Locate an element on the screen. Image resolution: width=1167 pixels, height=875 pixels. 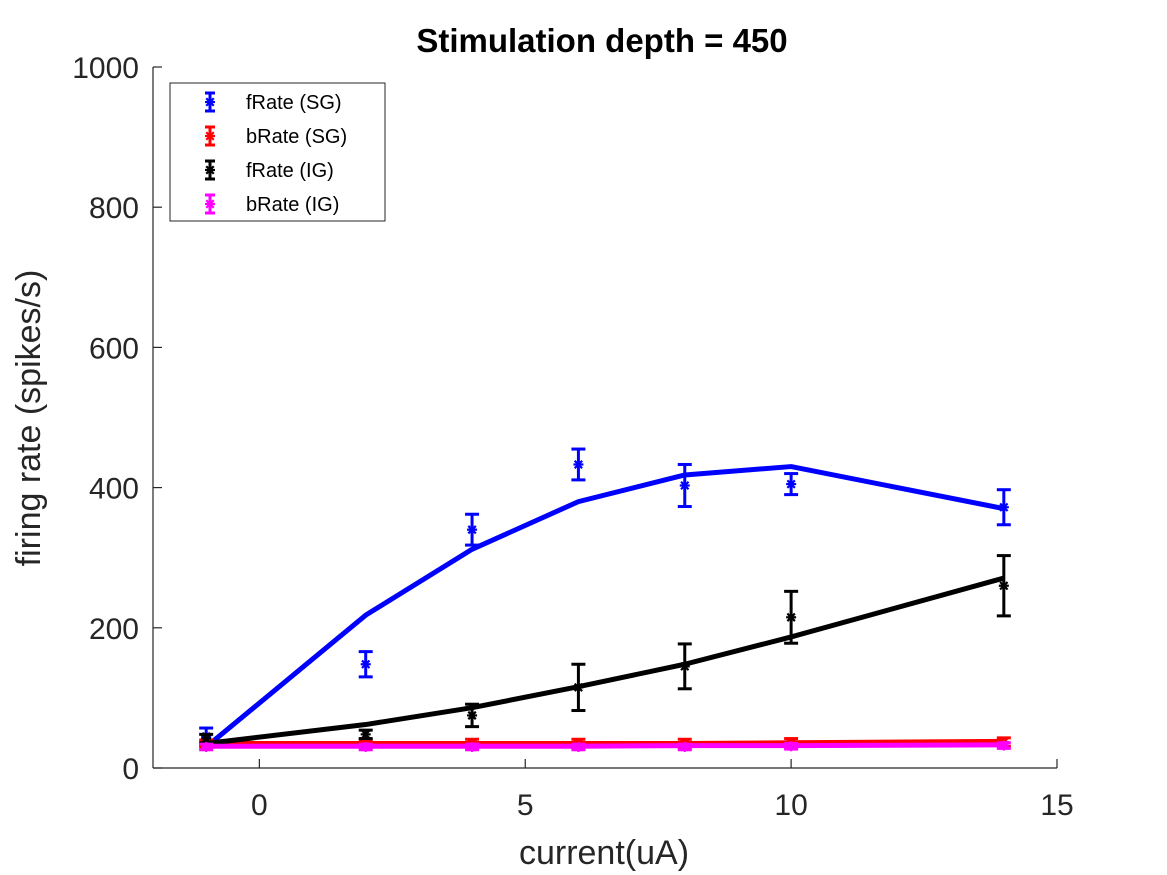
legend-box is located at coordinates (277, 152).